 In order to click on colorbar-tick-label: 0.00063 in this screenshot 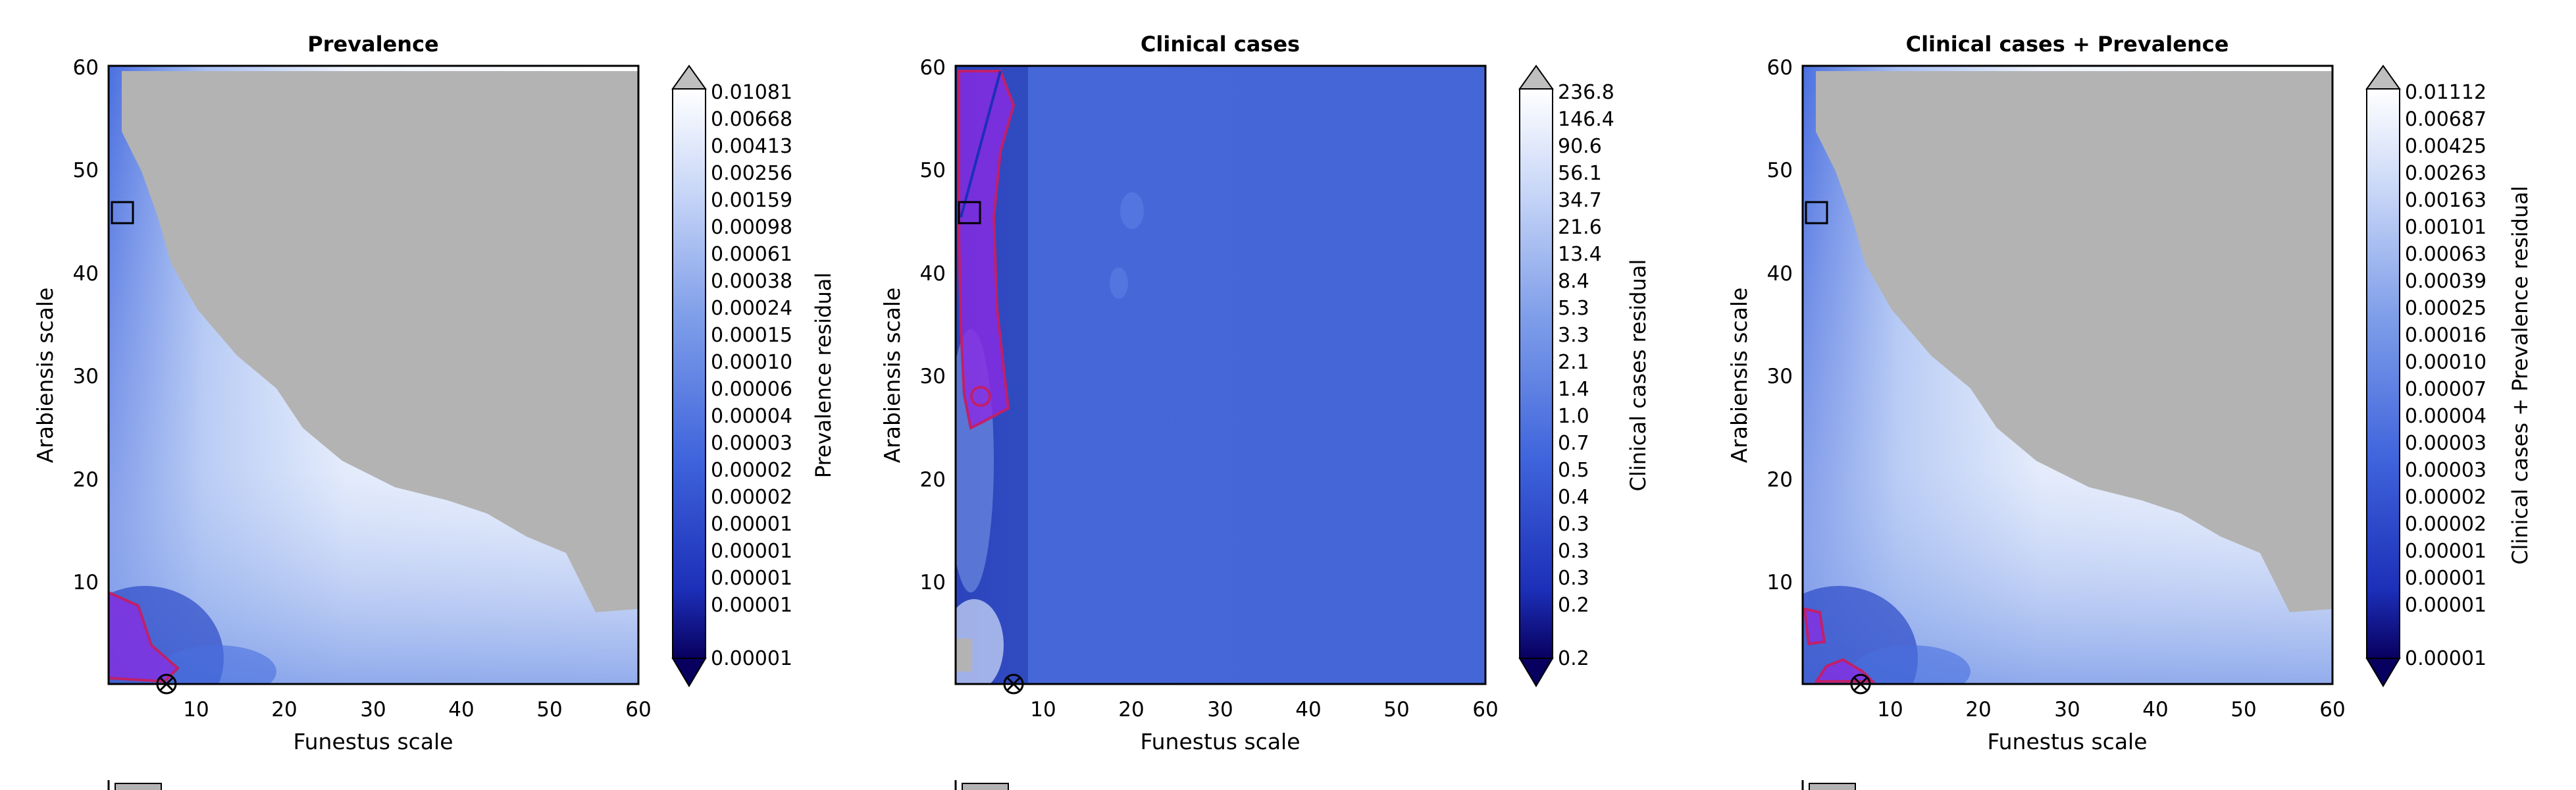, I will do `click(2445, 254)`.